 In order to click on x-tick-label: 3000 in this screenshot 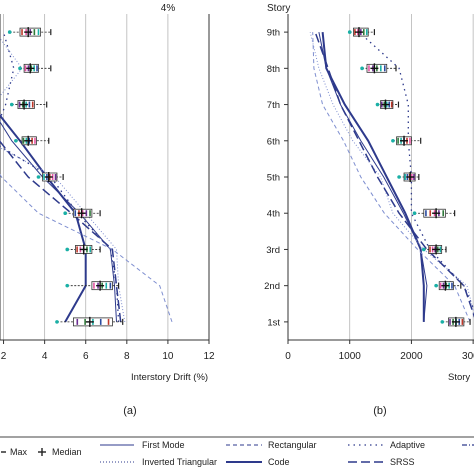, I will do `click(468, 356)`.